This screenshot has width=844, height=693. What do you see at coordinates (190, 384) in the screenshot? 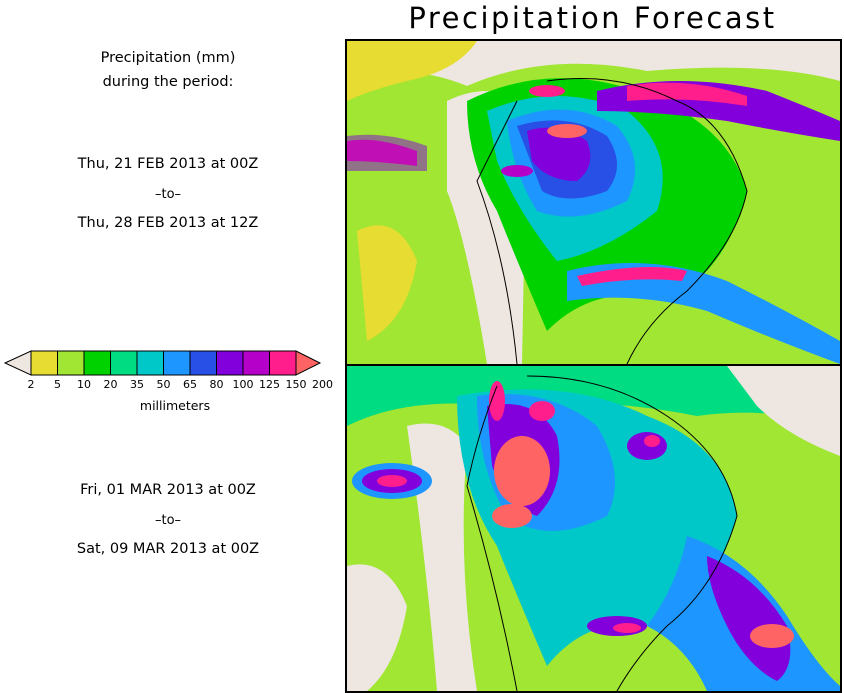
I see `legend-tick-label: 65` at bounding box center [190, 384].